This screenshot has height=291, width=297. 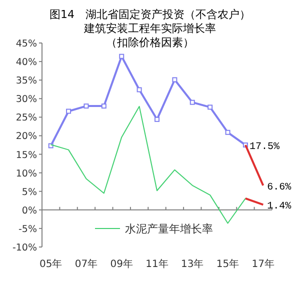 What do you see at coordinates (150, 42) in the screenshot?
I see `chart-subtitle: （扣除价格因素）` at bounding box center [150, 42].